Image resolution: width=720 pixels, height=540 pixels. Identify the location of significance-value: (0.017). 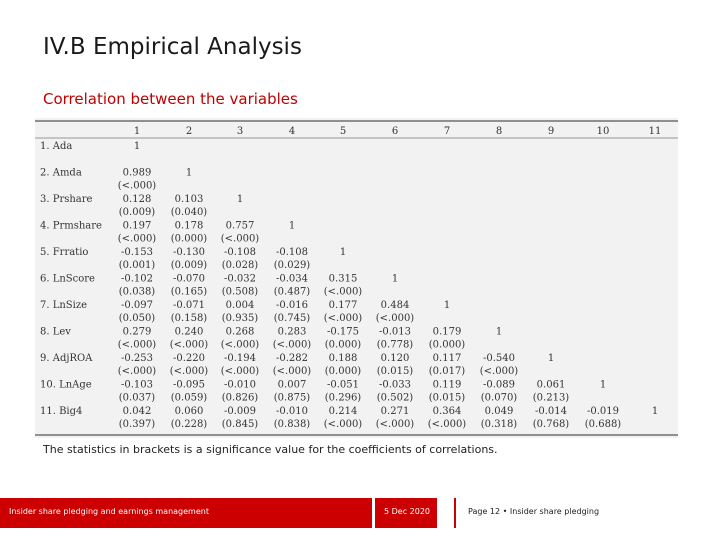
(447, 371).